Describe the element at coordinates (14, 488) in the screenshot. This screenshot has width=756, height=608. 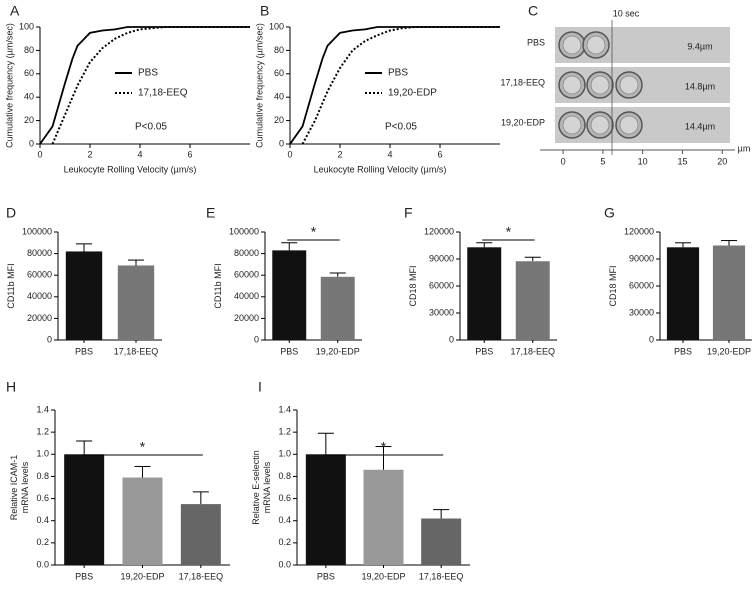
I see `y-axis-title-line: Relative ICAM-1` at that location.